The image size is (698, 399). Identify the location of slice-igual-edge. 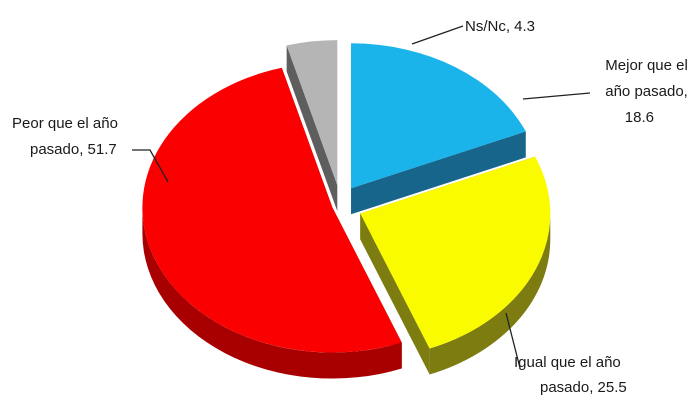
(490, 294).